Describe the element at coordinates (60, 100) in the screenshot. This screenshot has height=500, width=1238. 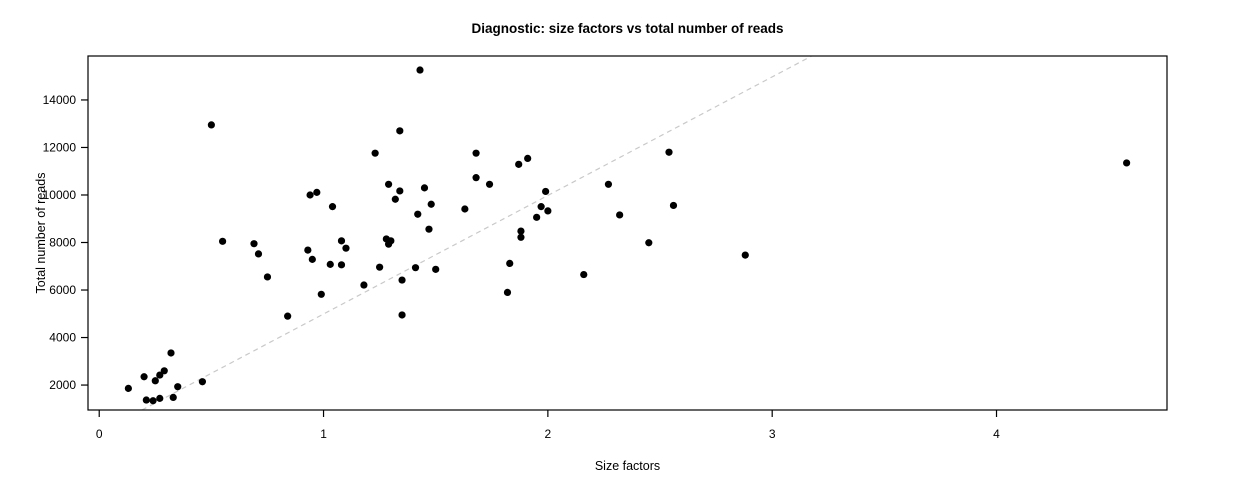
I see `y-tick-label: 14000` at that location.